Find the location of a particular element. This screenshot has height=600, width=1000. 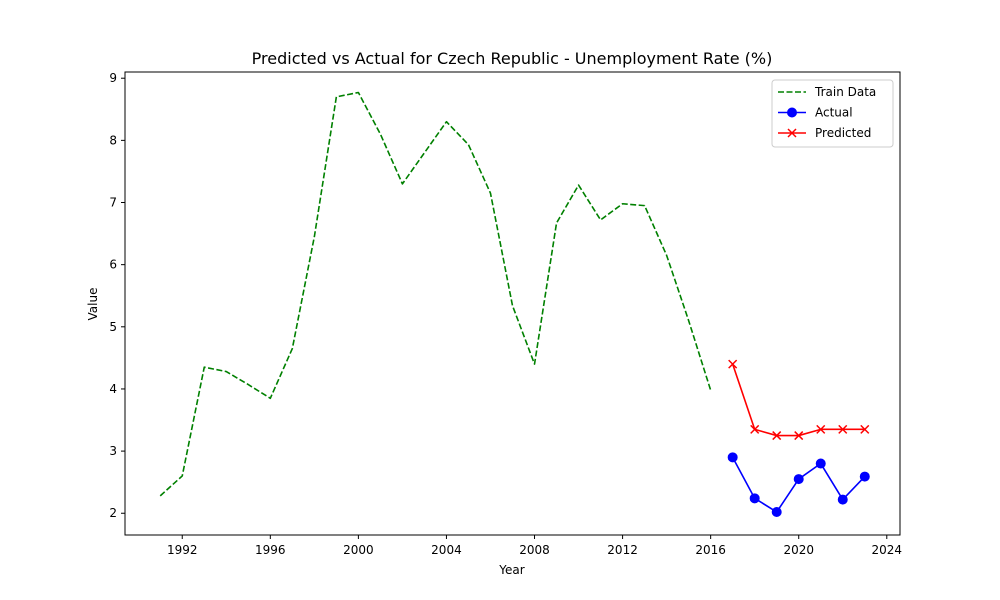

y-tick-label: 8 is located at coordinates (113, 140).